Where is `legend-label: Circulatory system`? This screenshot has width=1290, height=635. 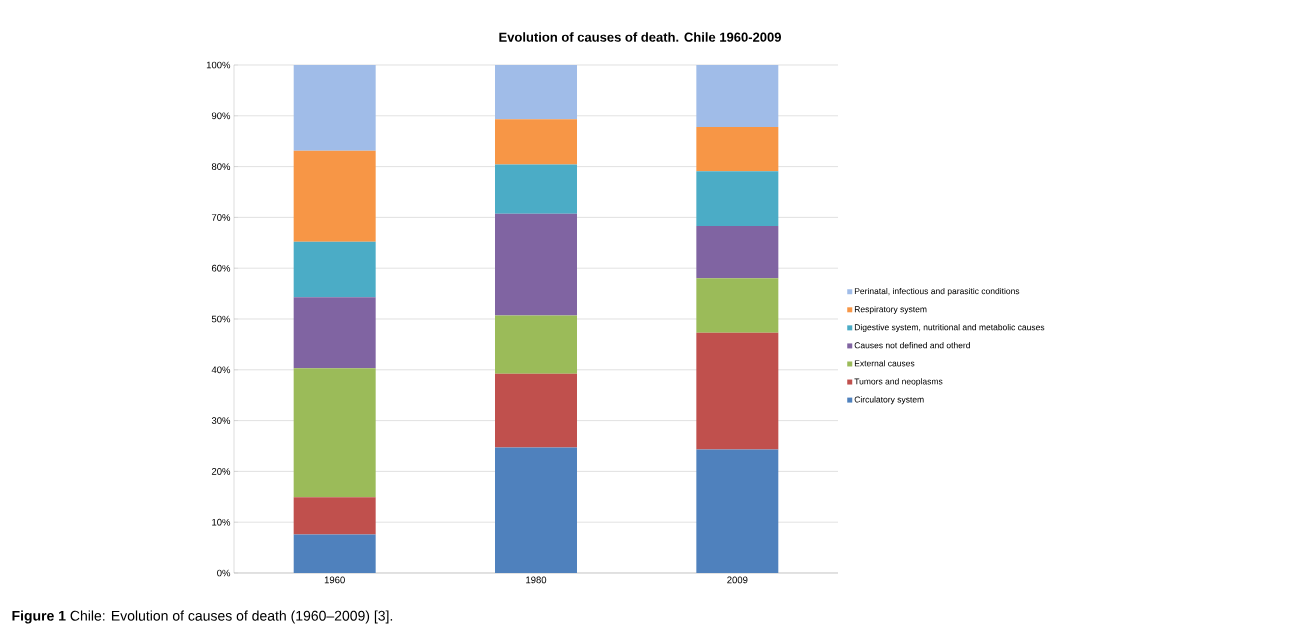
legend-label: Circulatory system is located at coordinates (889, 400).